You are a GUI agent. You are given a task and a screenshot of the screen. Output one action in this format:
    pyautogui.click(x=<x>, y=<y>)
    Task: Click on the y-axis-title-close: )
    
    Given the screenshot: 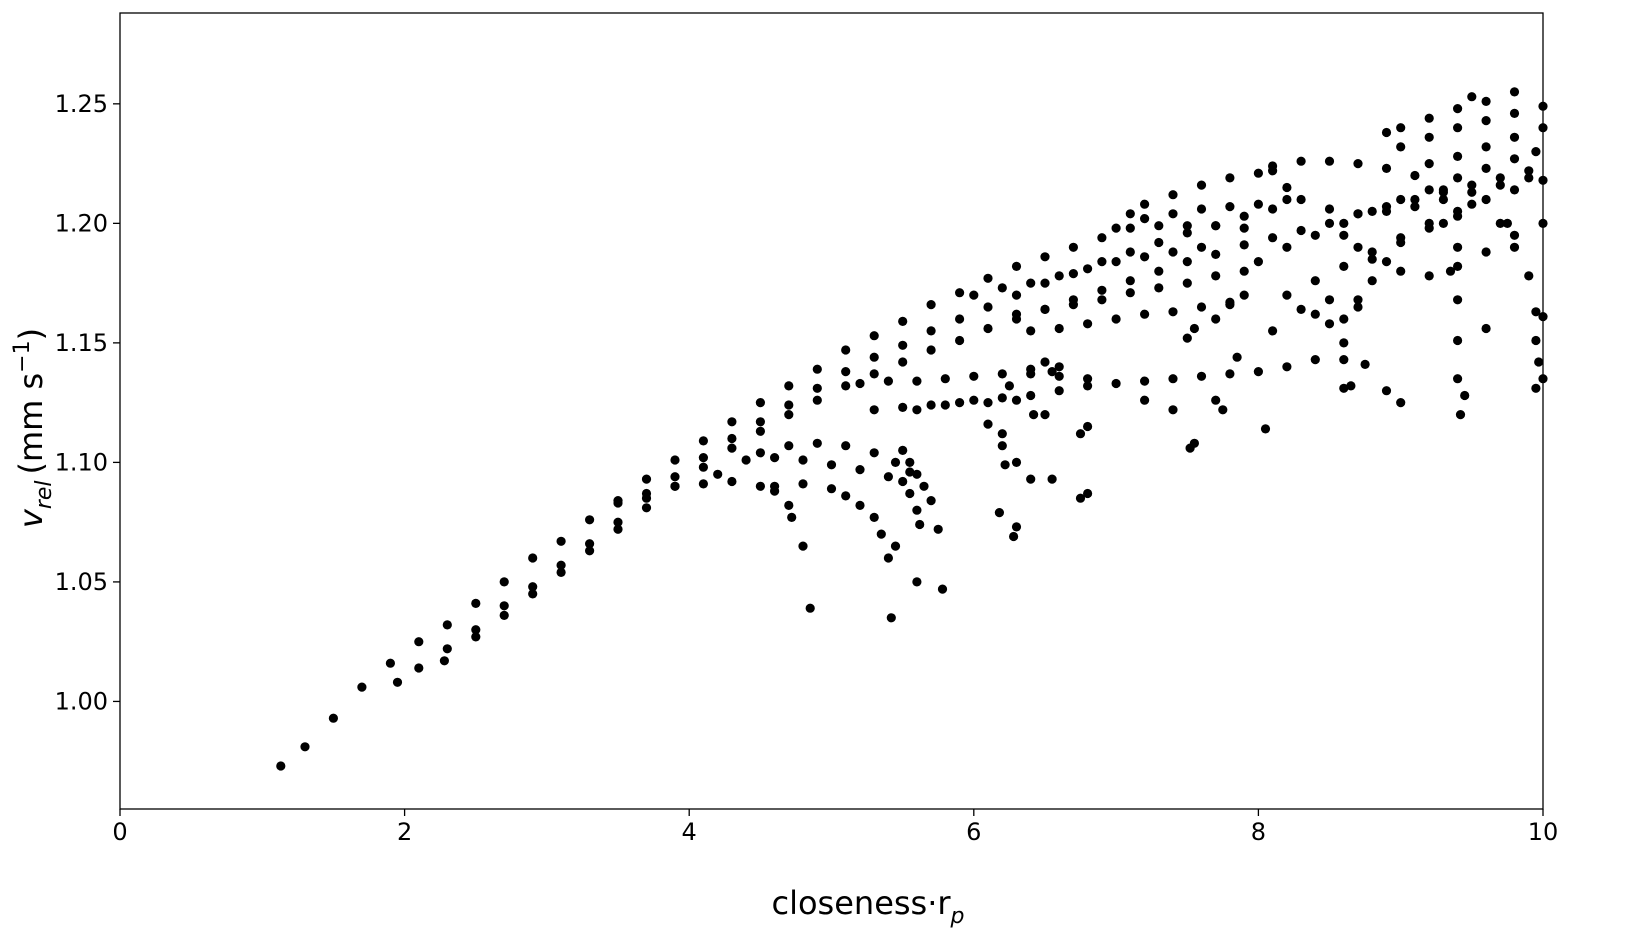 What is the action you would take?
    pyautogui.click(x=31, y=334)
    